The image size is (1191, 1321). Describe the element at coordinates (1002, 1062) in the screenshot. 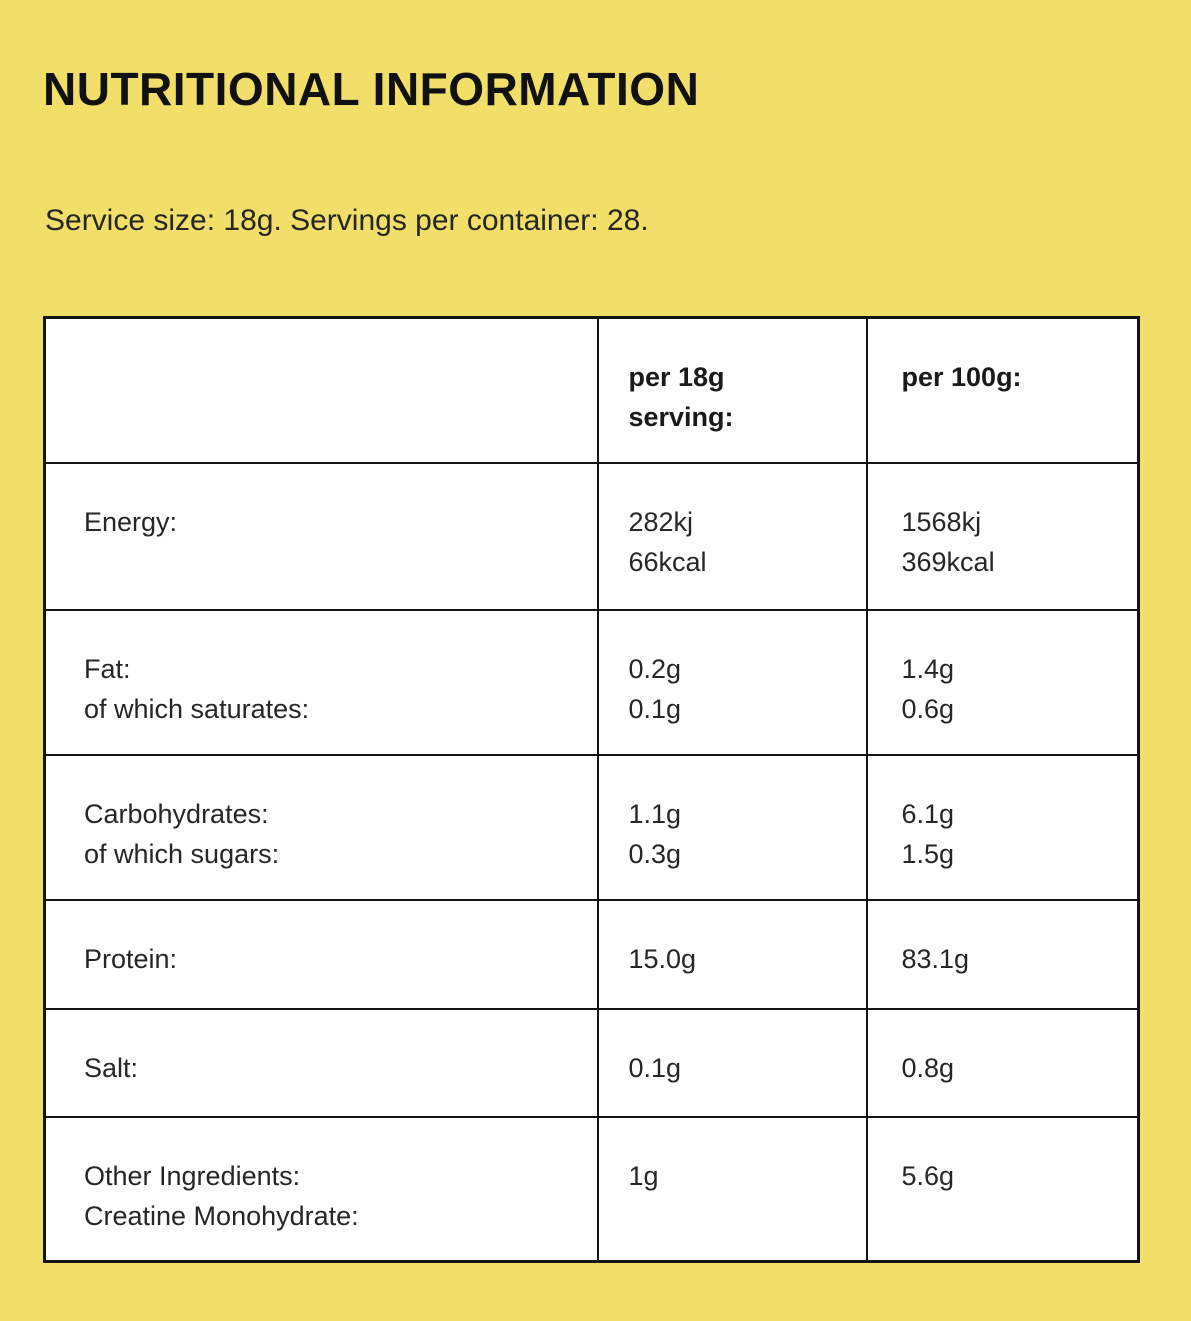

I see `salt-per-100g-cell: 0.8g` at that location.